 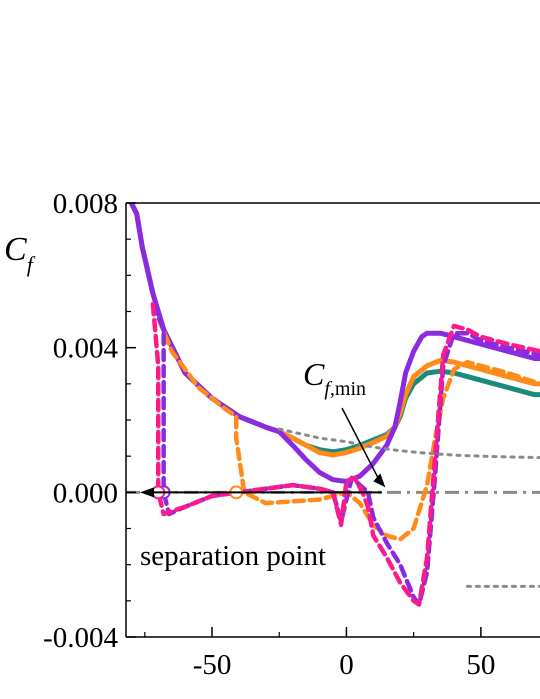 What do you see at coordinates (233, 556) in the screenshot?
I see `separation-point-label: separation point` at bounding box center [233, 556].